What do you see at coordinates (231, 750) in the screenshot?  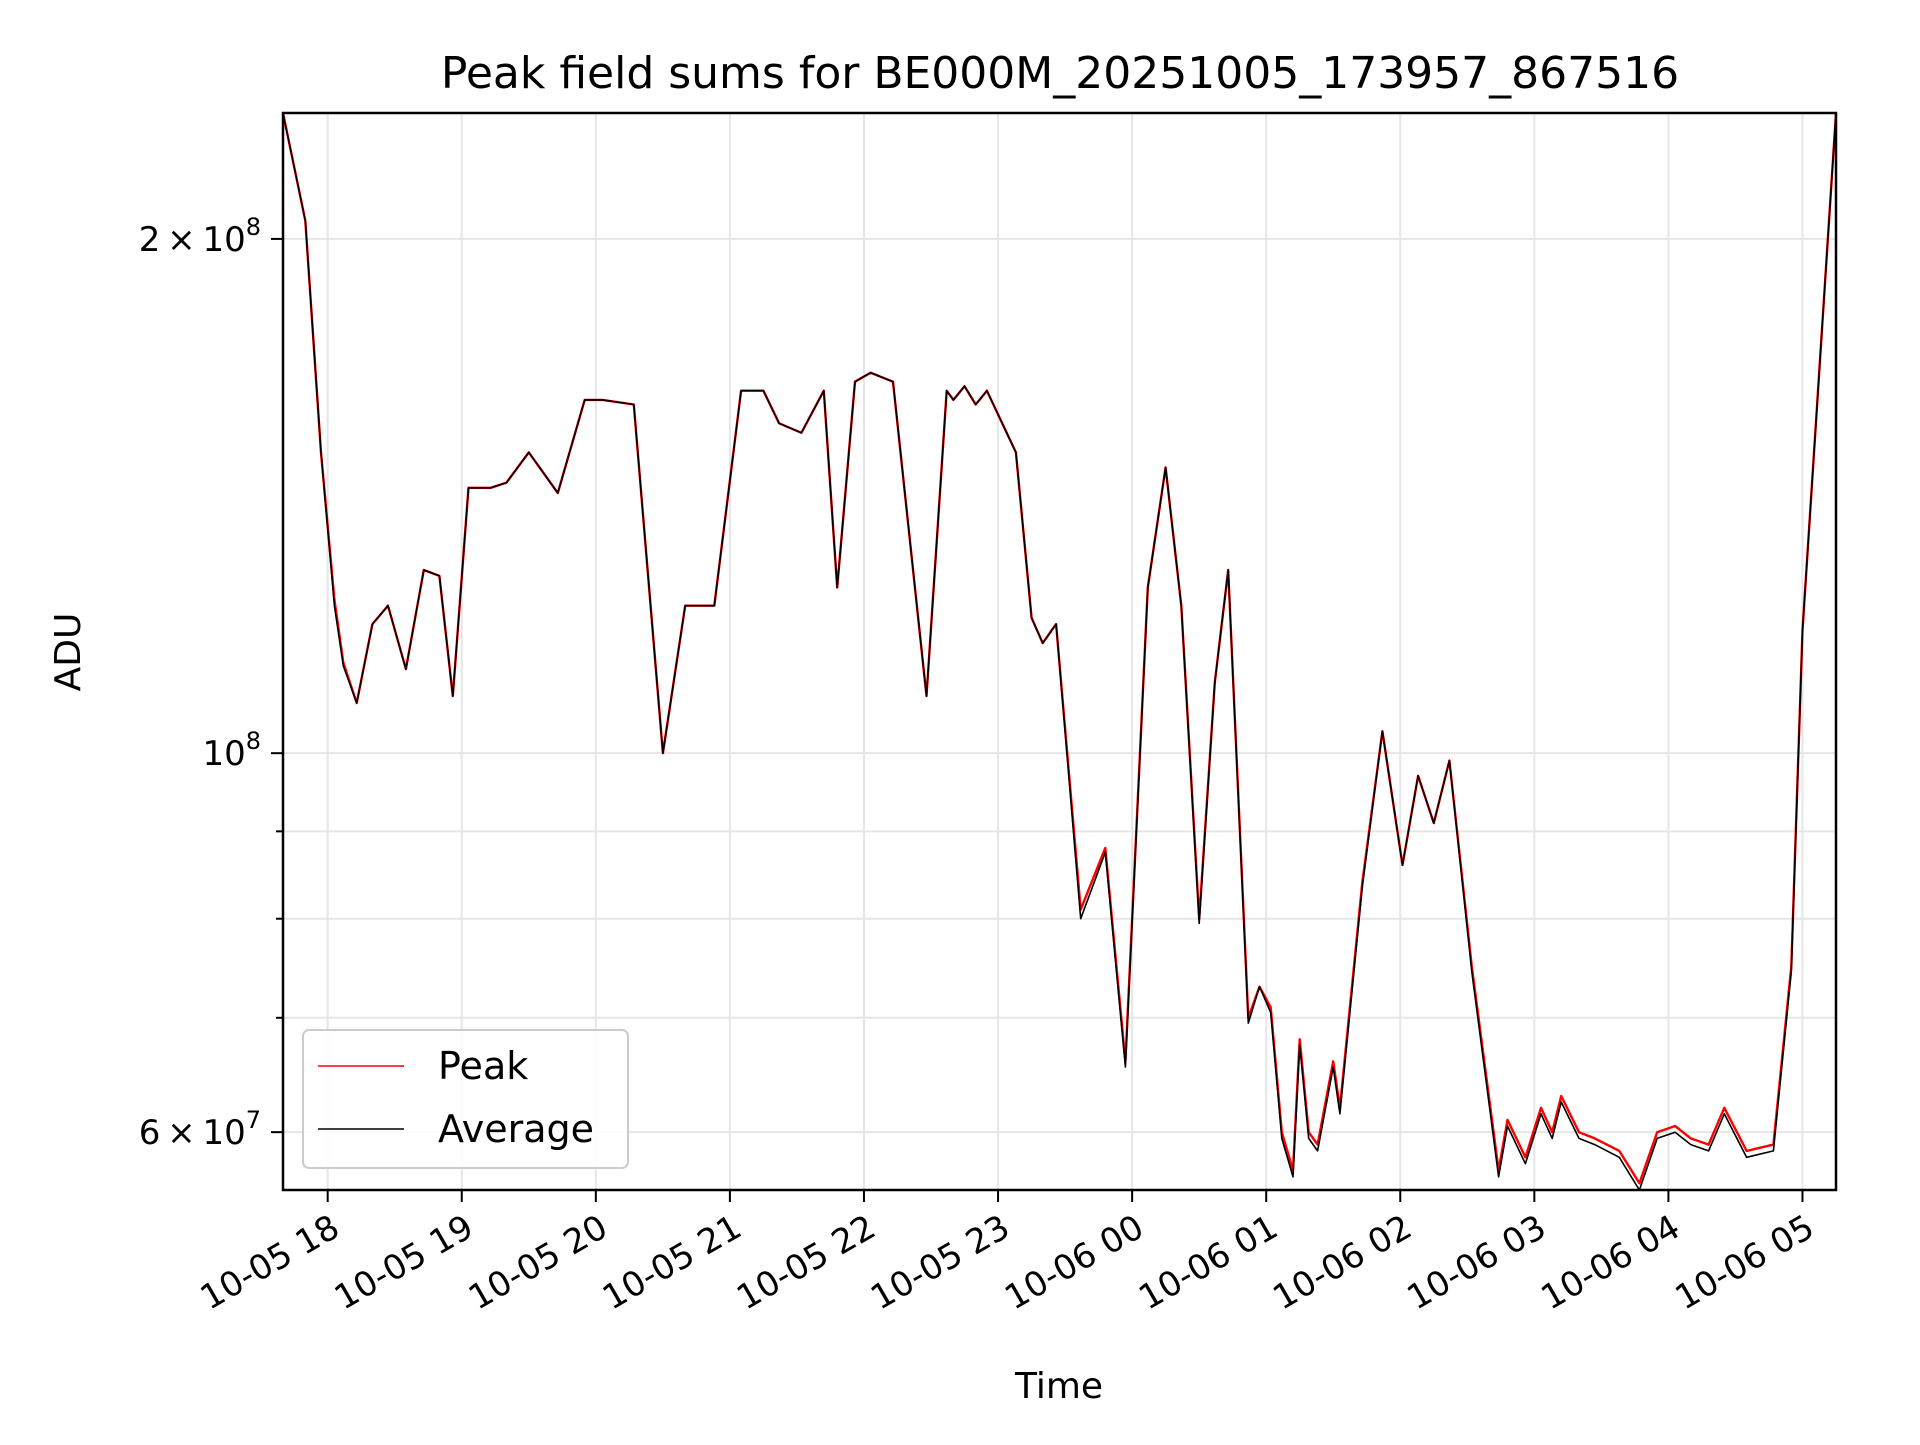 I see `y-tick-label: 108` at bounding box center [231, 750].